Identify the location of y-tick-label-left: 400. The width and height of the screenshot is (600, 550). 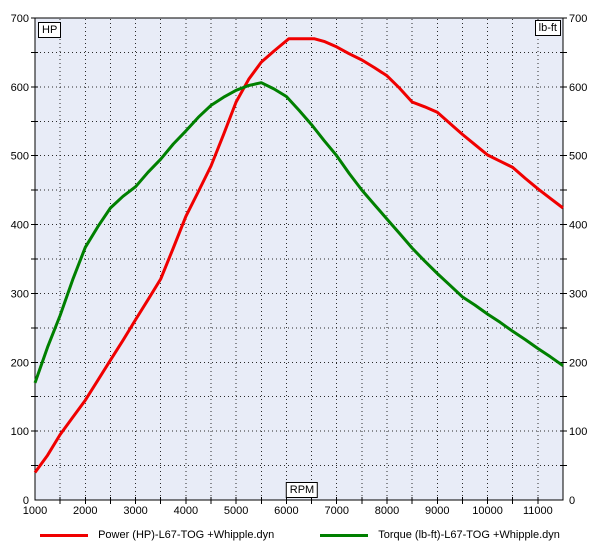
(20, 226).